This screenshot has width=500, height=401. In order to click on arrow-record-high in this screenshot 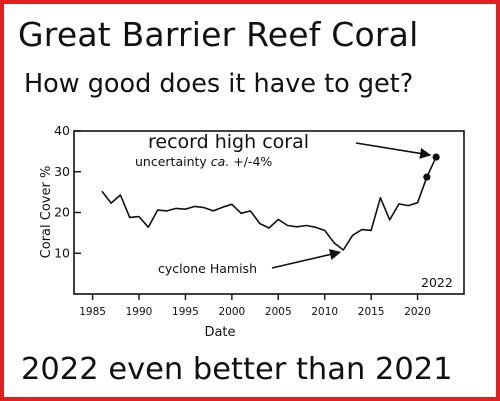, I will do `click(393, 150)`.